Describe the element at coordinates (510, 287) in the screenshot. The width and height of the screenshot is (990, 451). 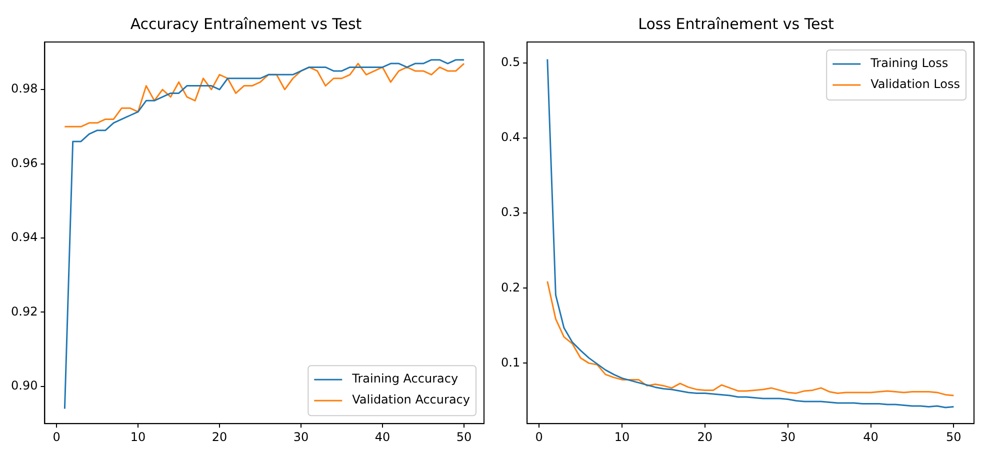
I see `y-tick-label: 0.2` at that location.